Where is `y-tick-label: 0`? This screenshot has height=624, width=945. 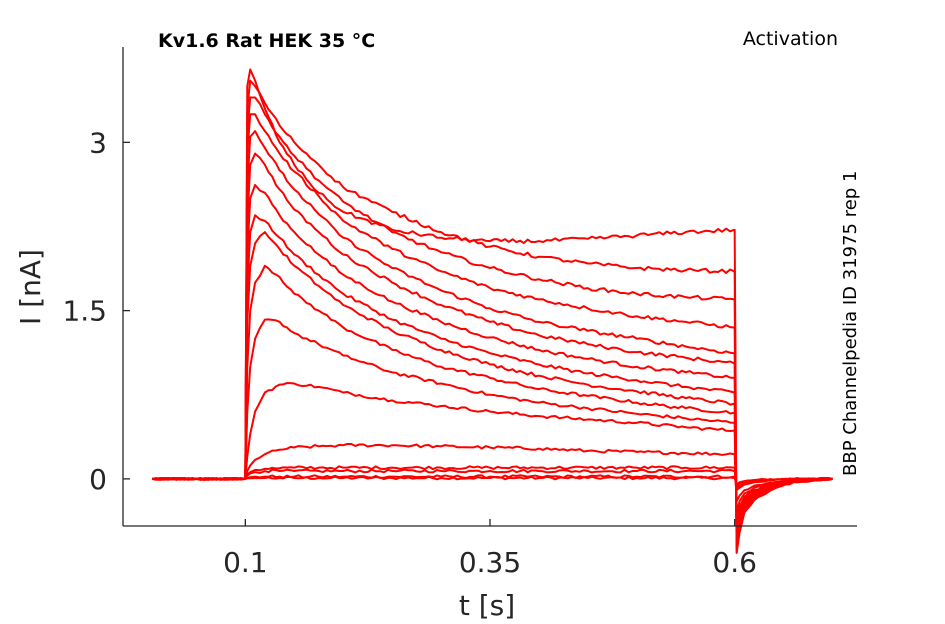
y-tick-label: 0 is located at coordinates (98, 479).